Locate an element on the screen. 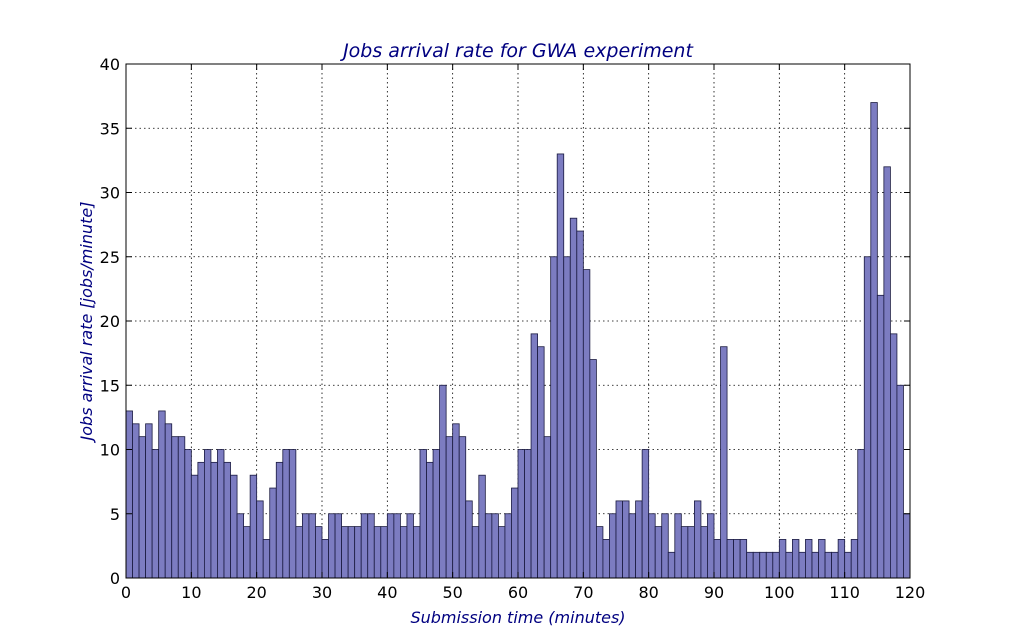  x-tick-label: 50 is located at coordinates (452, 592).